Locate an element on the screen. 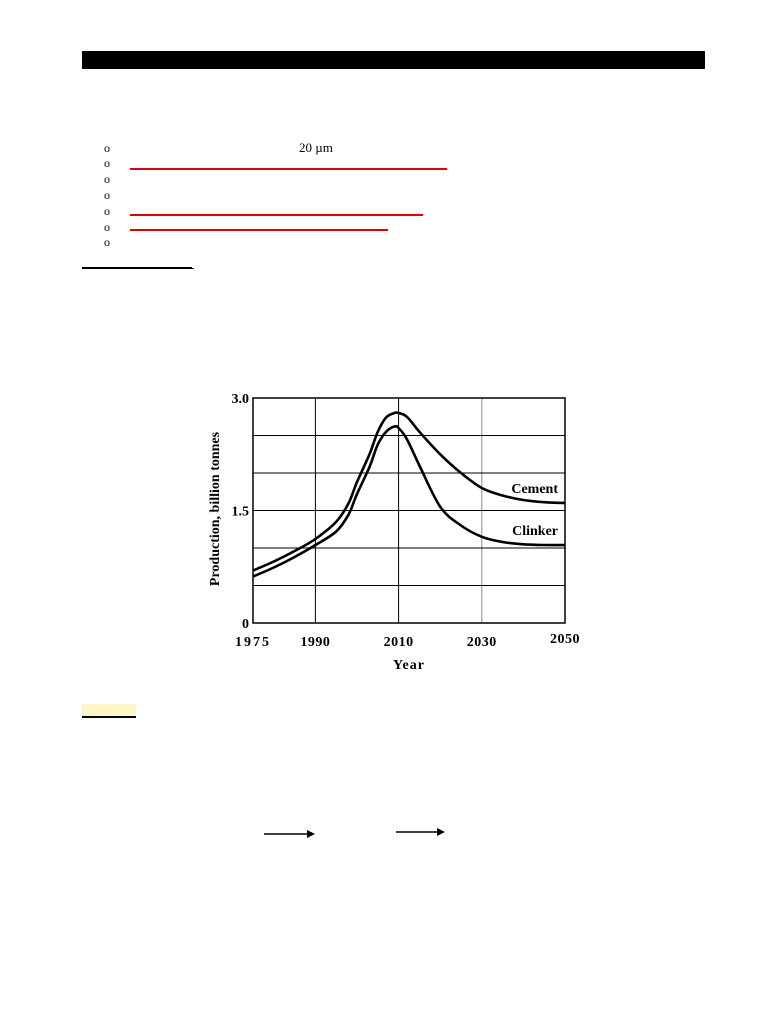 The image size is (768, 1024). clinker-series-label: Clinker is located at coordinates (535, 531).